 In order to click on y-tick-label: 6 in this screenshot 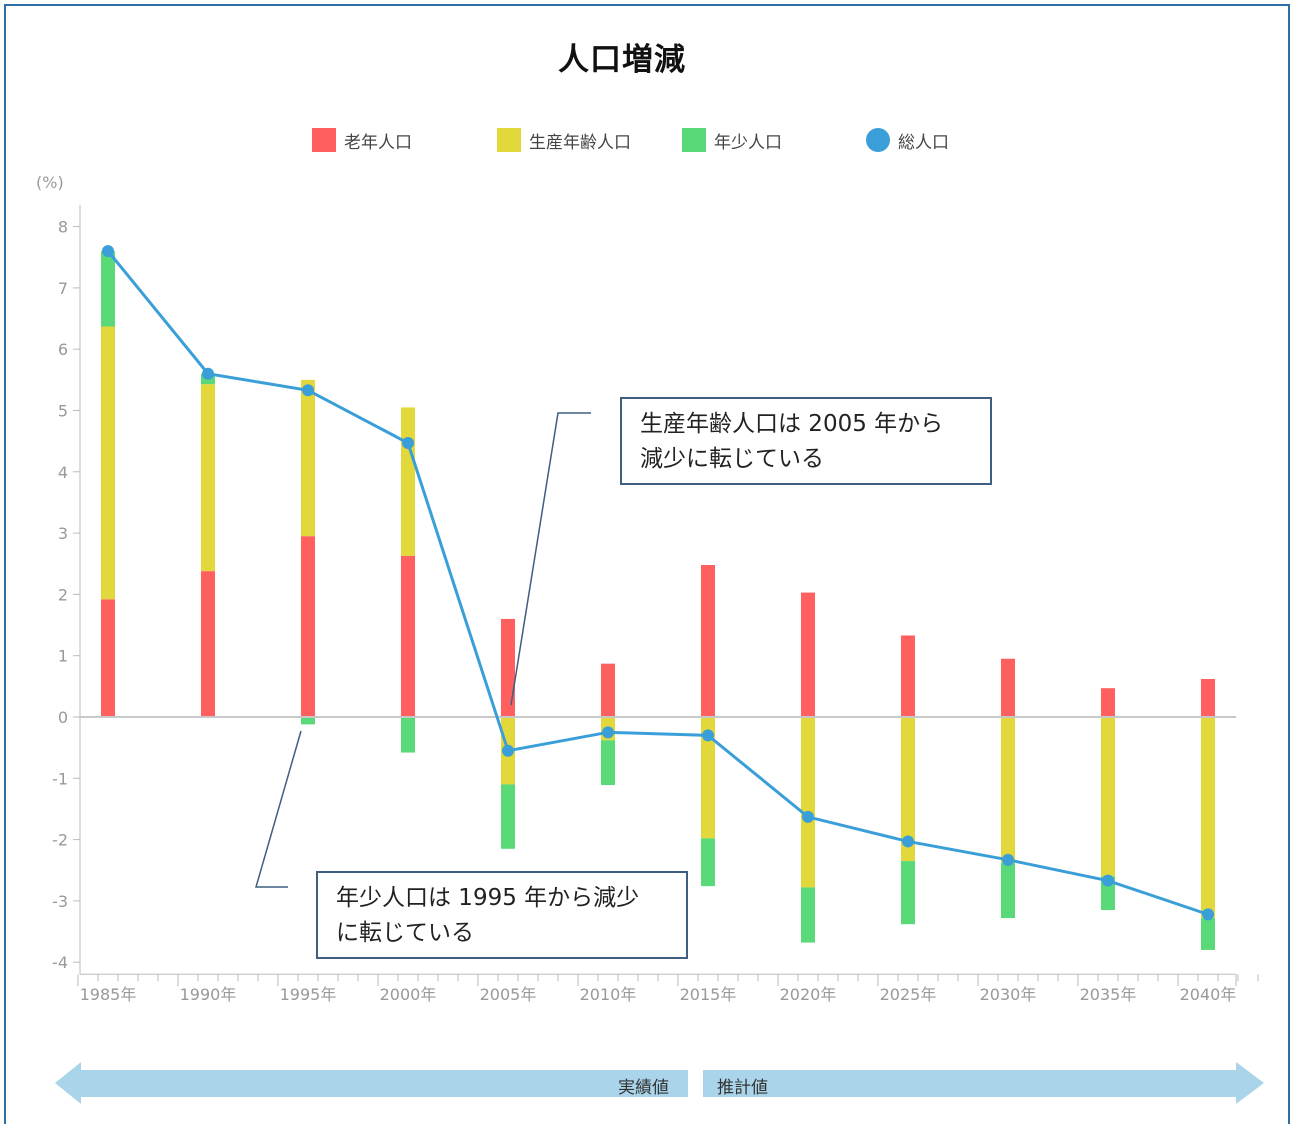, I will do `click(63, 349)`.